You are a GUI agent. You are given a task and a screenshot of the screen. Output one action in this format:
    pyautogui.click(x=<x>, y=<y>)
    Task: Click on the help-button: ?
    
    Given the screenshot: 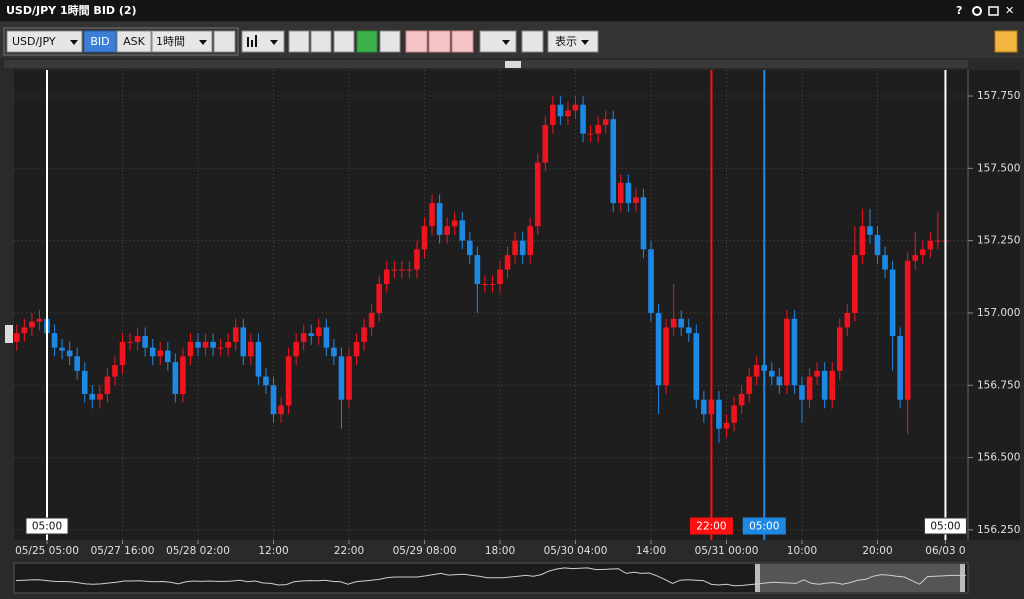 What is the action you would take?
    pyautogui.click(x=959, y=10)
    